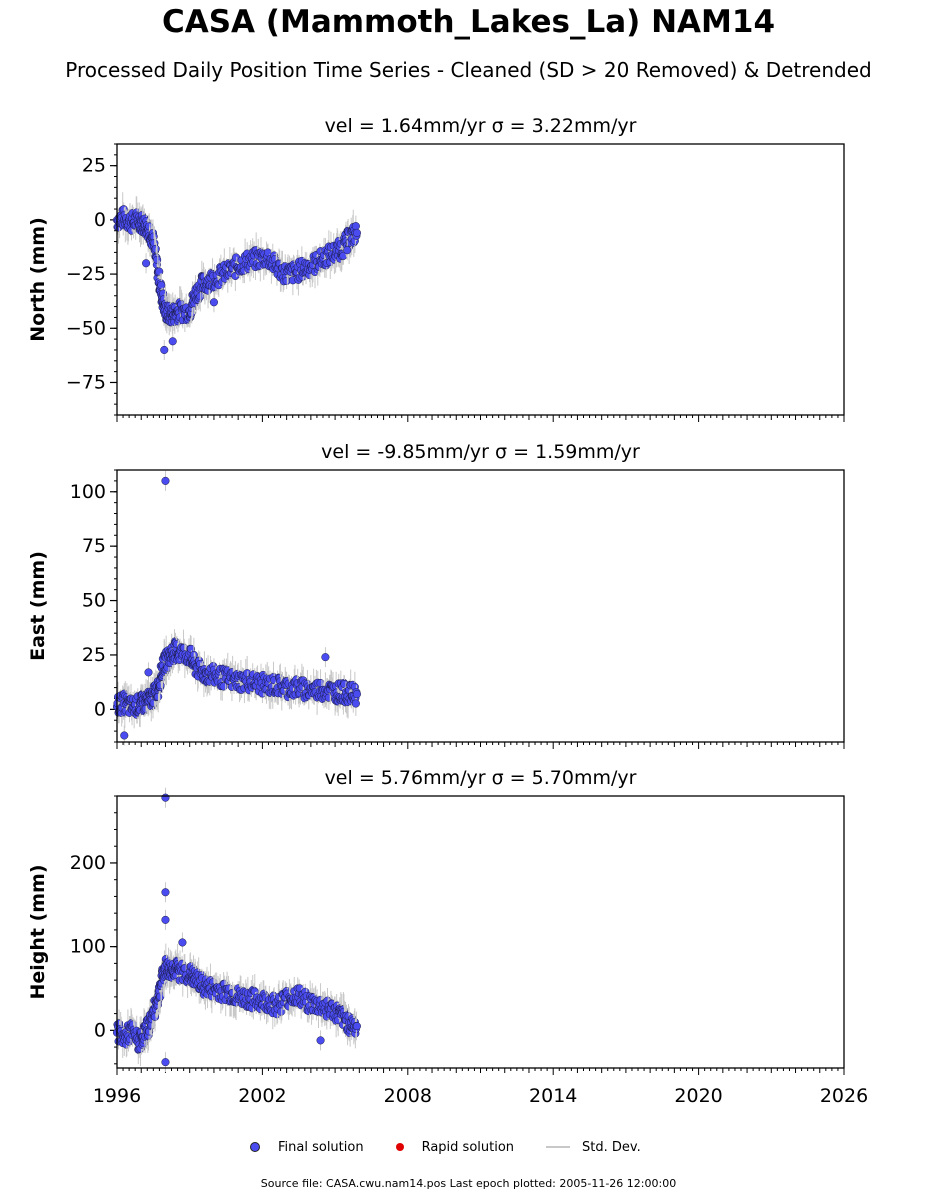 The width and height of the screenshot is (937, 1200). Describe the element at coordinates (94, 601) in the screenshot. I see `ytick-label-east: 50` at that location.